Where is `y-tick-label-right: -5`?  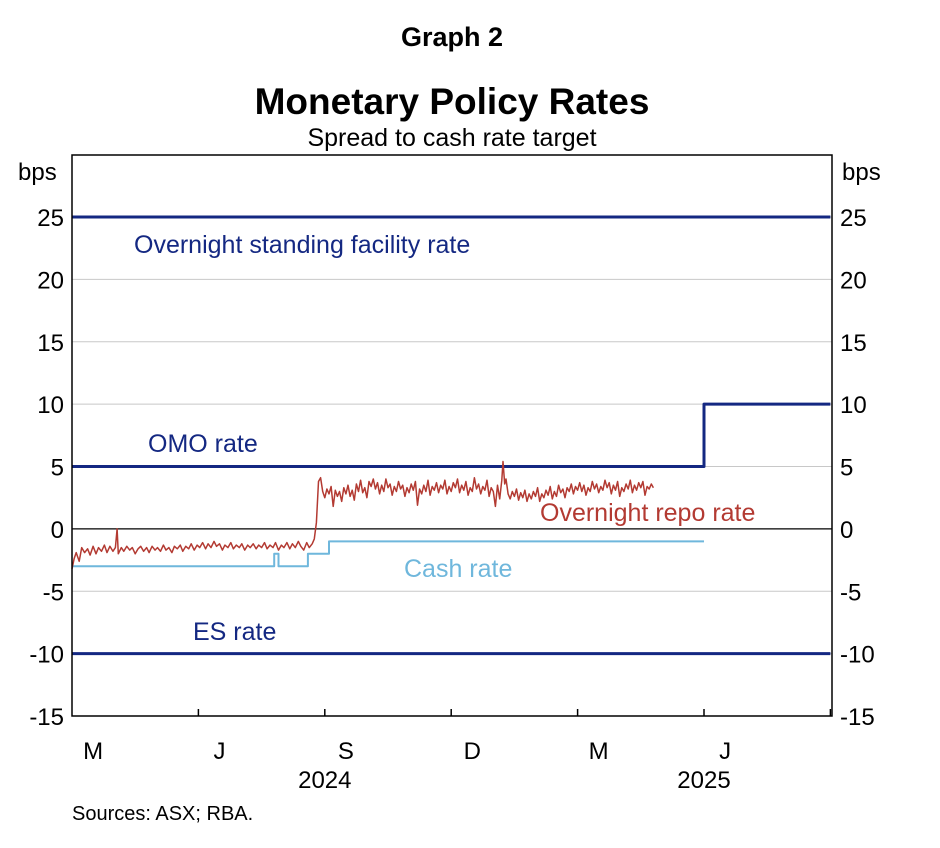
y-tick-label-right: -5 is located at coordinates (850, 592).